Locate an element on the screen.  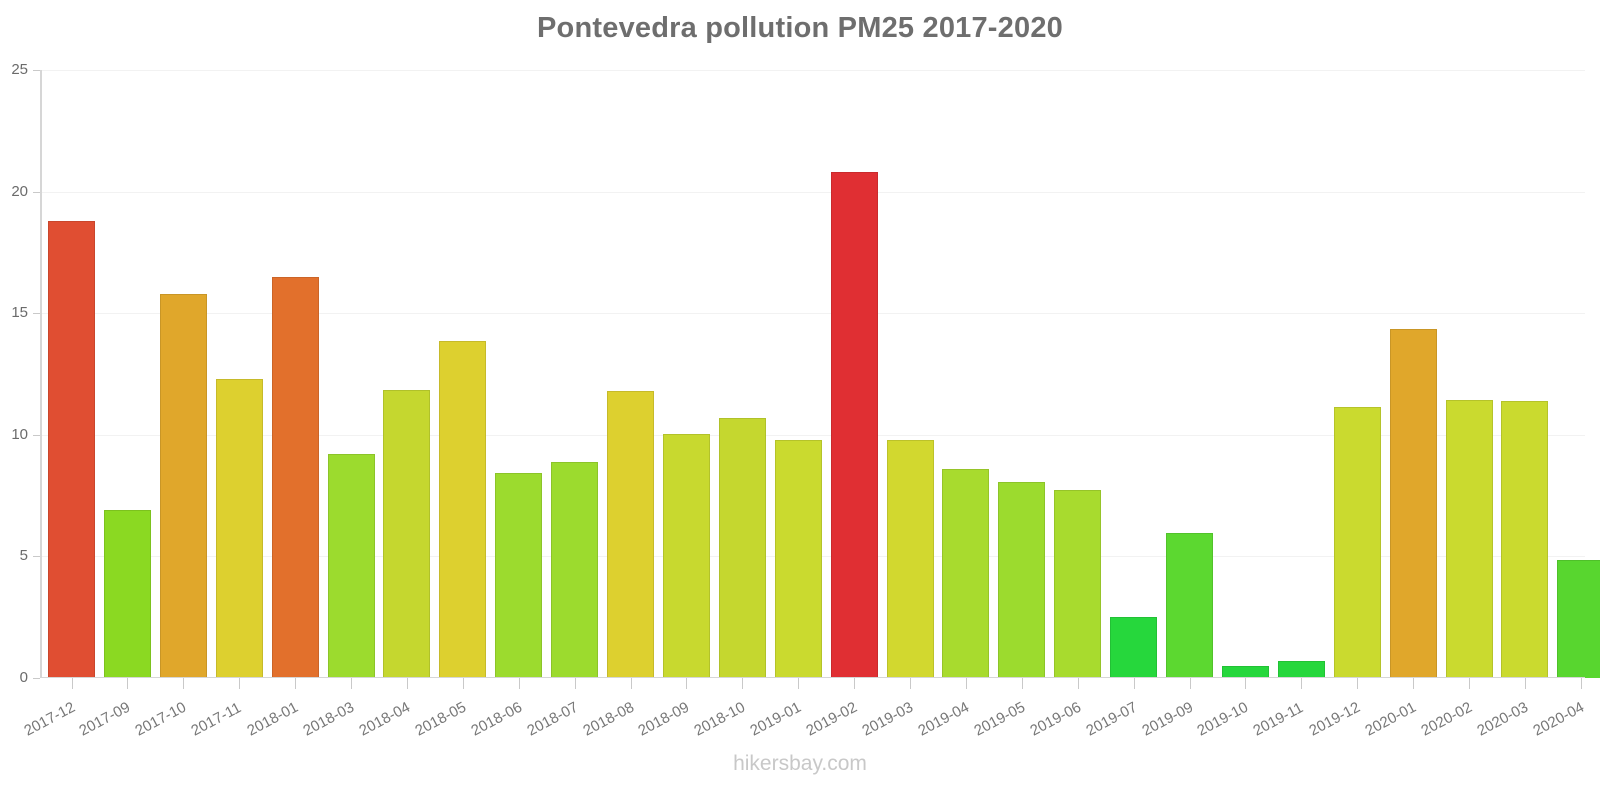
x-tick-label: 2018-06 is located at coordinates (496, 719).